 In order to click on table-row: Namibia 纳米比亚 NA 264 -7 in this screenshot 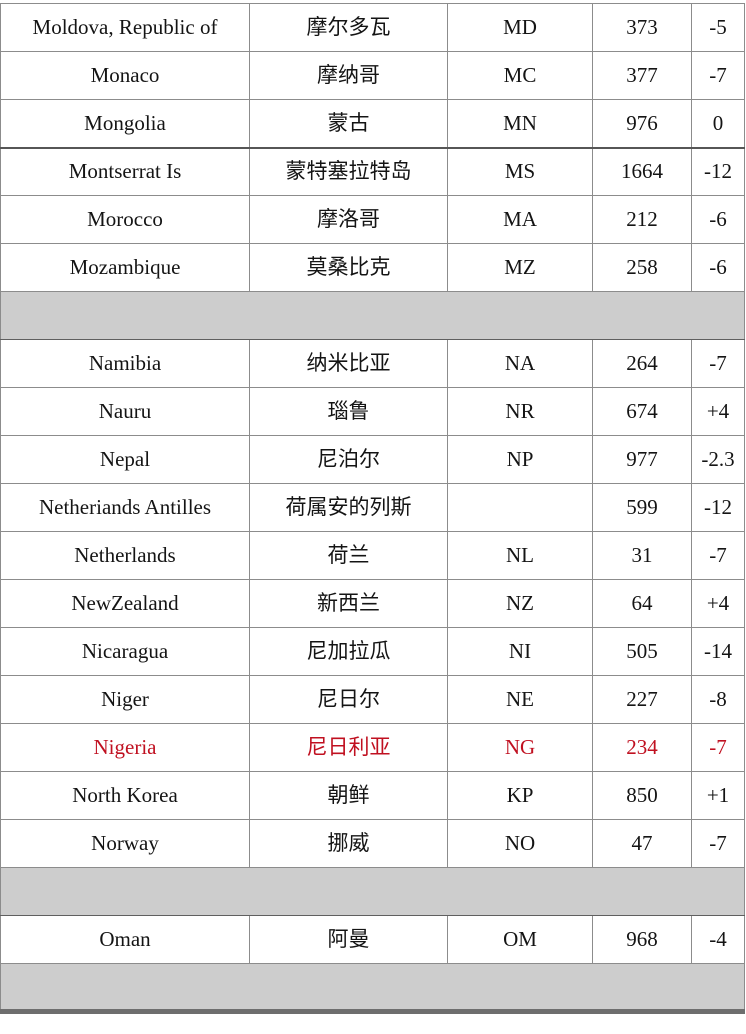, I will do `click(372, 363)`.